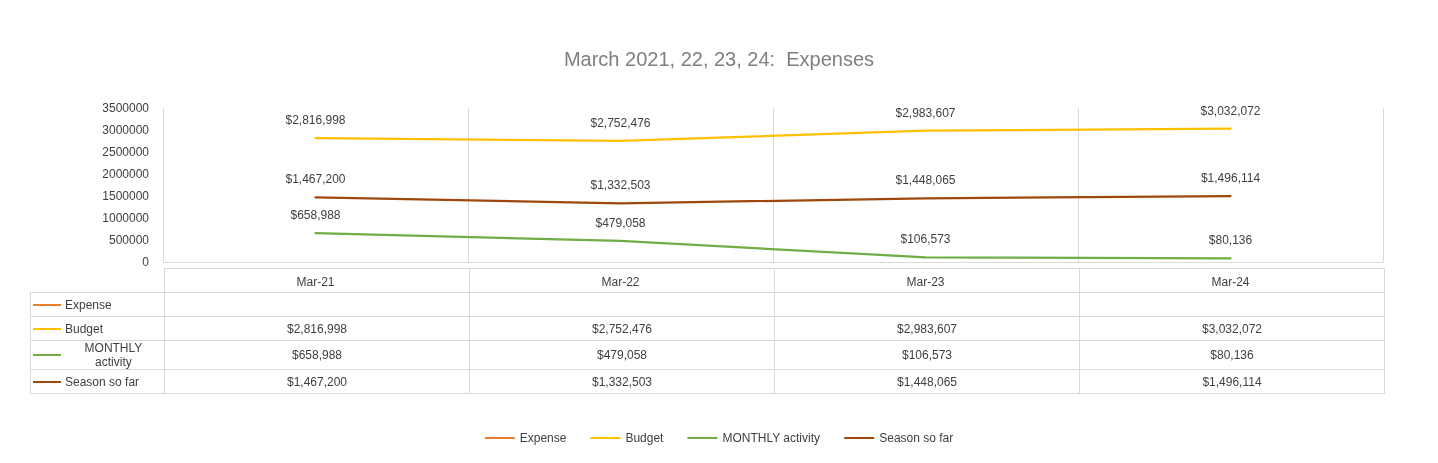 The height and width of the screenshot is (463, 1438). Describe the element at coordinates (622, 381) in the screenshot. I see `data-label: $1,332,503` at that location.